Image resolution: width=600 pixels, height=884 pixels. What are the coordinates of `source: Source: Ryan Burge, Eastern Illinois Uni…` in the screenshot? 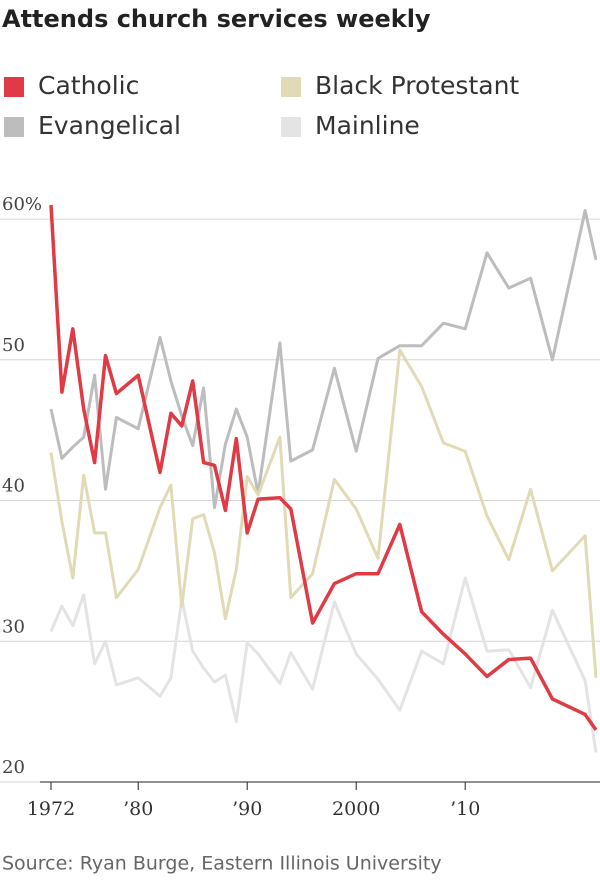 It's located at (222, 864).